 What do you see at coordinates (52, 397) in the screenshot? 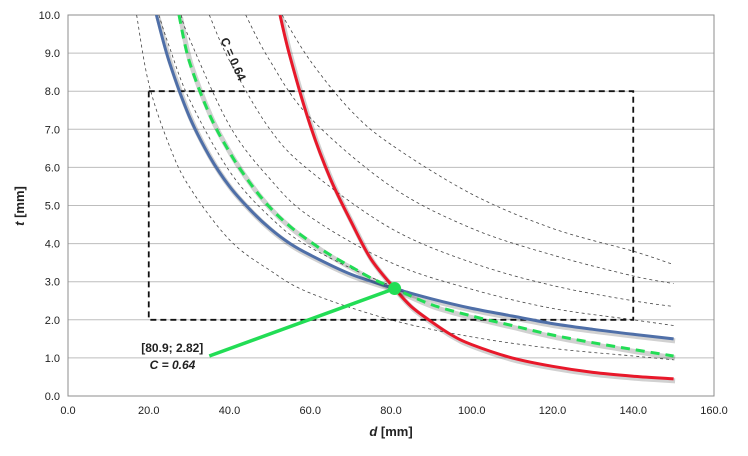
I see `y-tick-label: 0.0` at bounding box center [52, 397].